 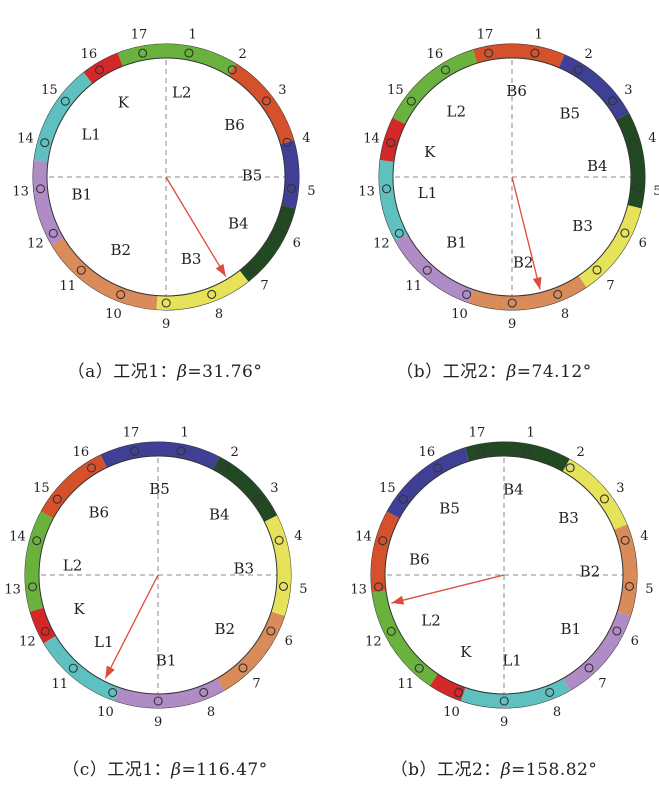 What do you see at coordinates (224, 770) in the screenshot?
I see `caption-c-value: =116.47°` at bounding box center [224, 770].